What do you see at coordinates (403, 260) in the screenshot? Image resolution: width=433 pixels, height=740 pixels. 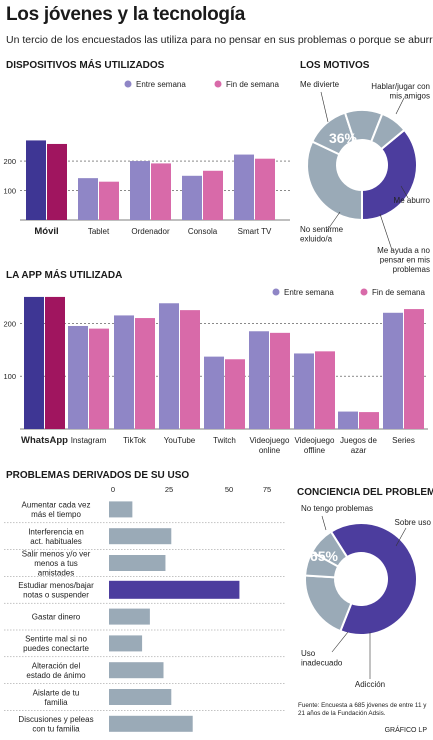 I see `donut-slice-label: Me ayuda a no pensar en mis problemas` at bounding box center [403, 260].